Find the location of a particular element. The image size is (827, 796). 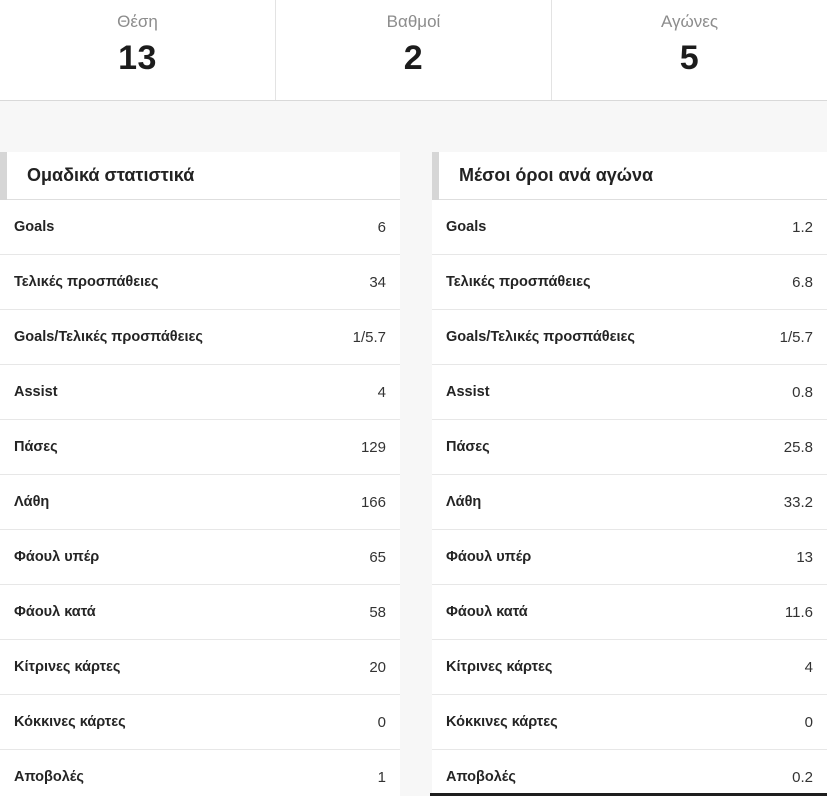

summary-position-label: Θέση is located at coordinates (137, 21).